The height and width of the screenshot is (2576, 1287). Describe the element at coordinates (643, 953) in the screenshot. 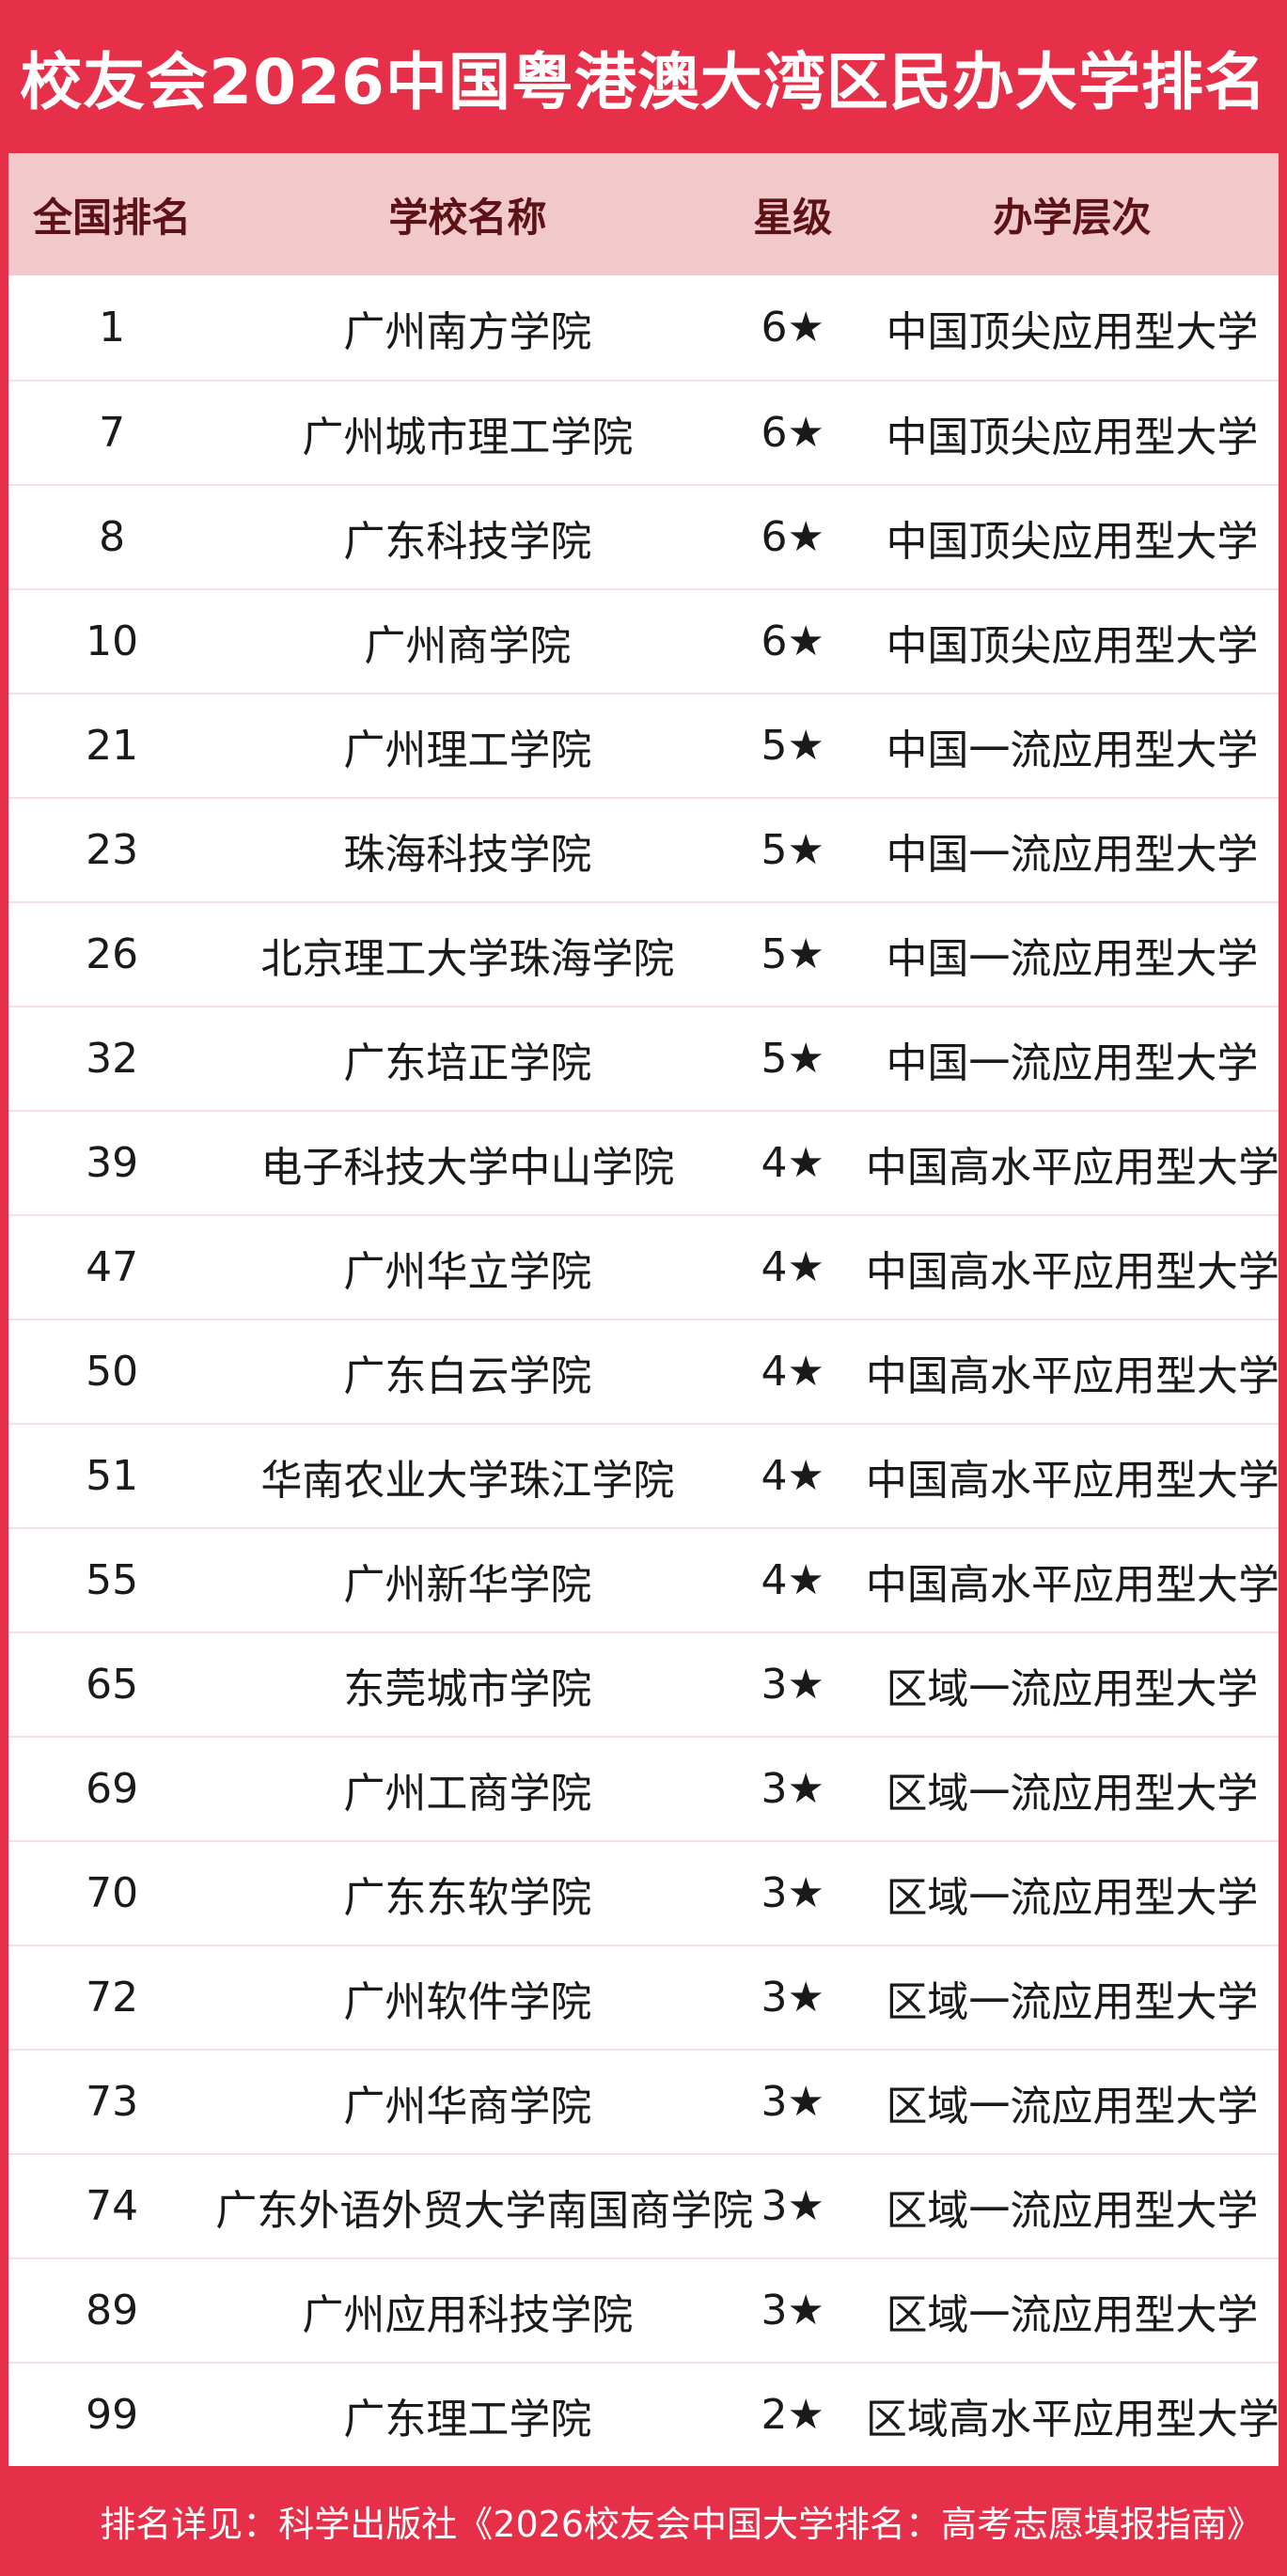

I see `table-row: 26 北京理工大学珠海学院 5★ 中国一流应用型大学` at that location.